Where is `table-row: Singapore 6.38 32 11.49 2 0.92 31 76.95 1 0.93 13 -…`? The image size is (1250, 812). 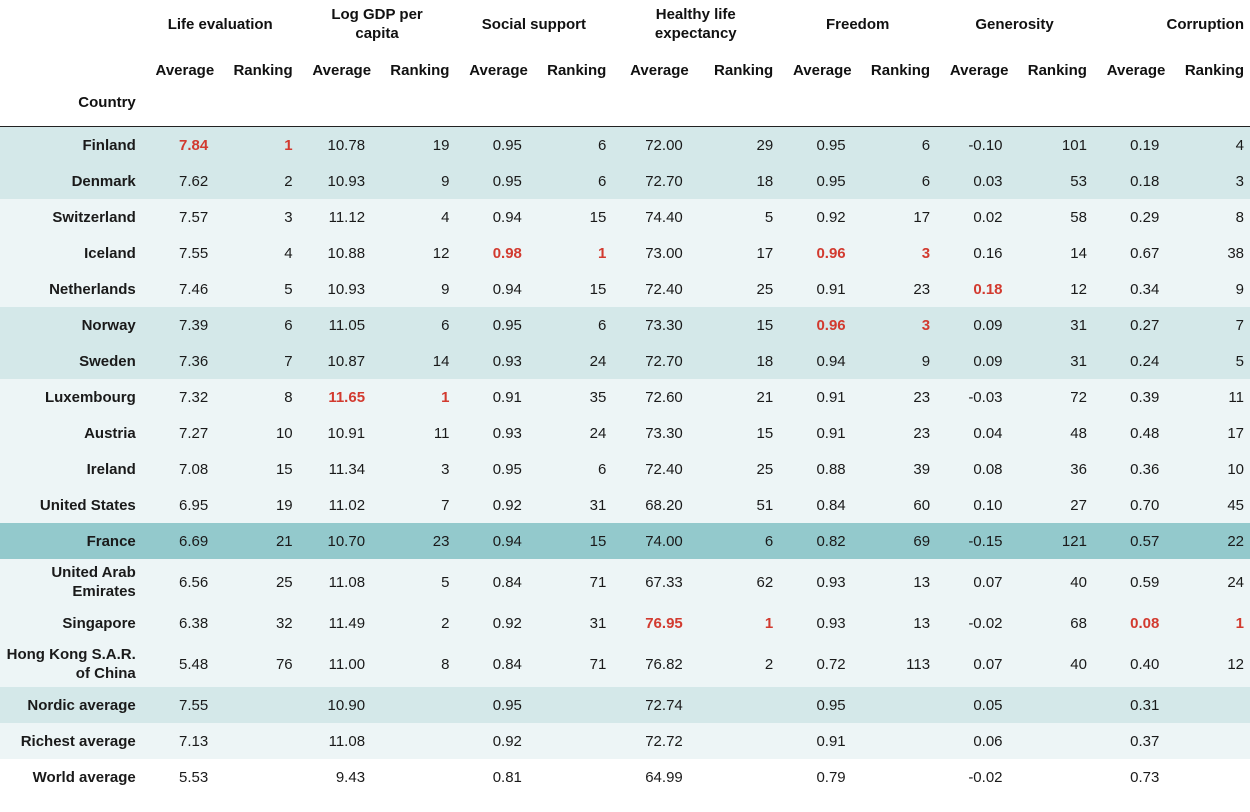 table-row: Singapore 6.38 32 11.49 2 0.92 31 76.95 1 0.93 13 -… is located at coordinates (625, 623).